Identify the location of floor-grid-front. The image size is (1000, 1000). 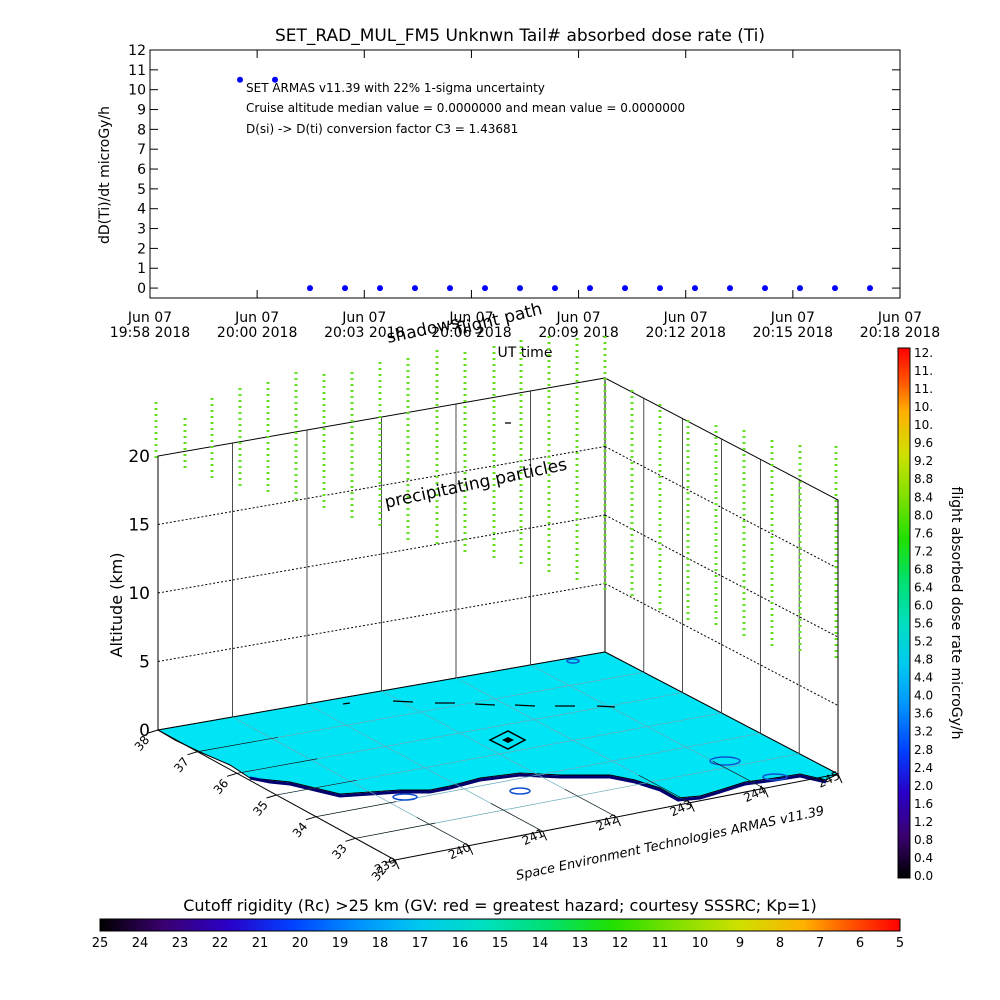
(481, 791).